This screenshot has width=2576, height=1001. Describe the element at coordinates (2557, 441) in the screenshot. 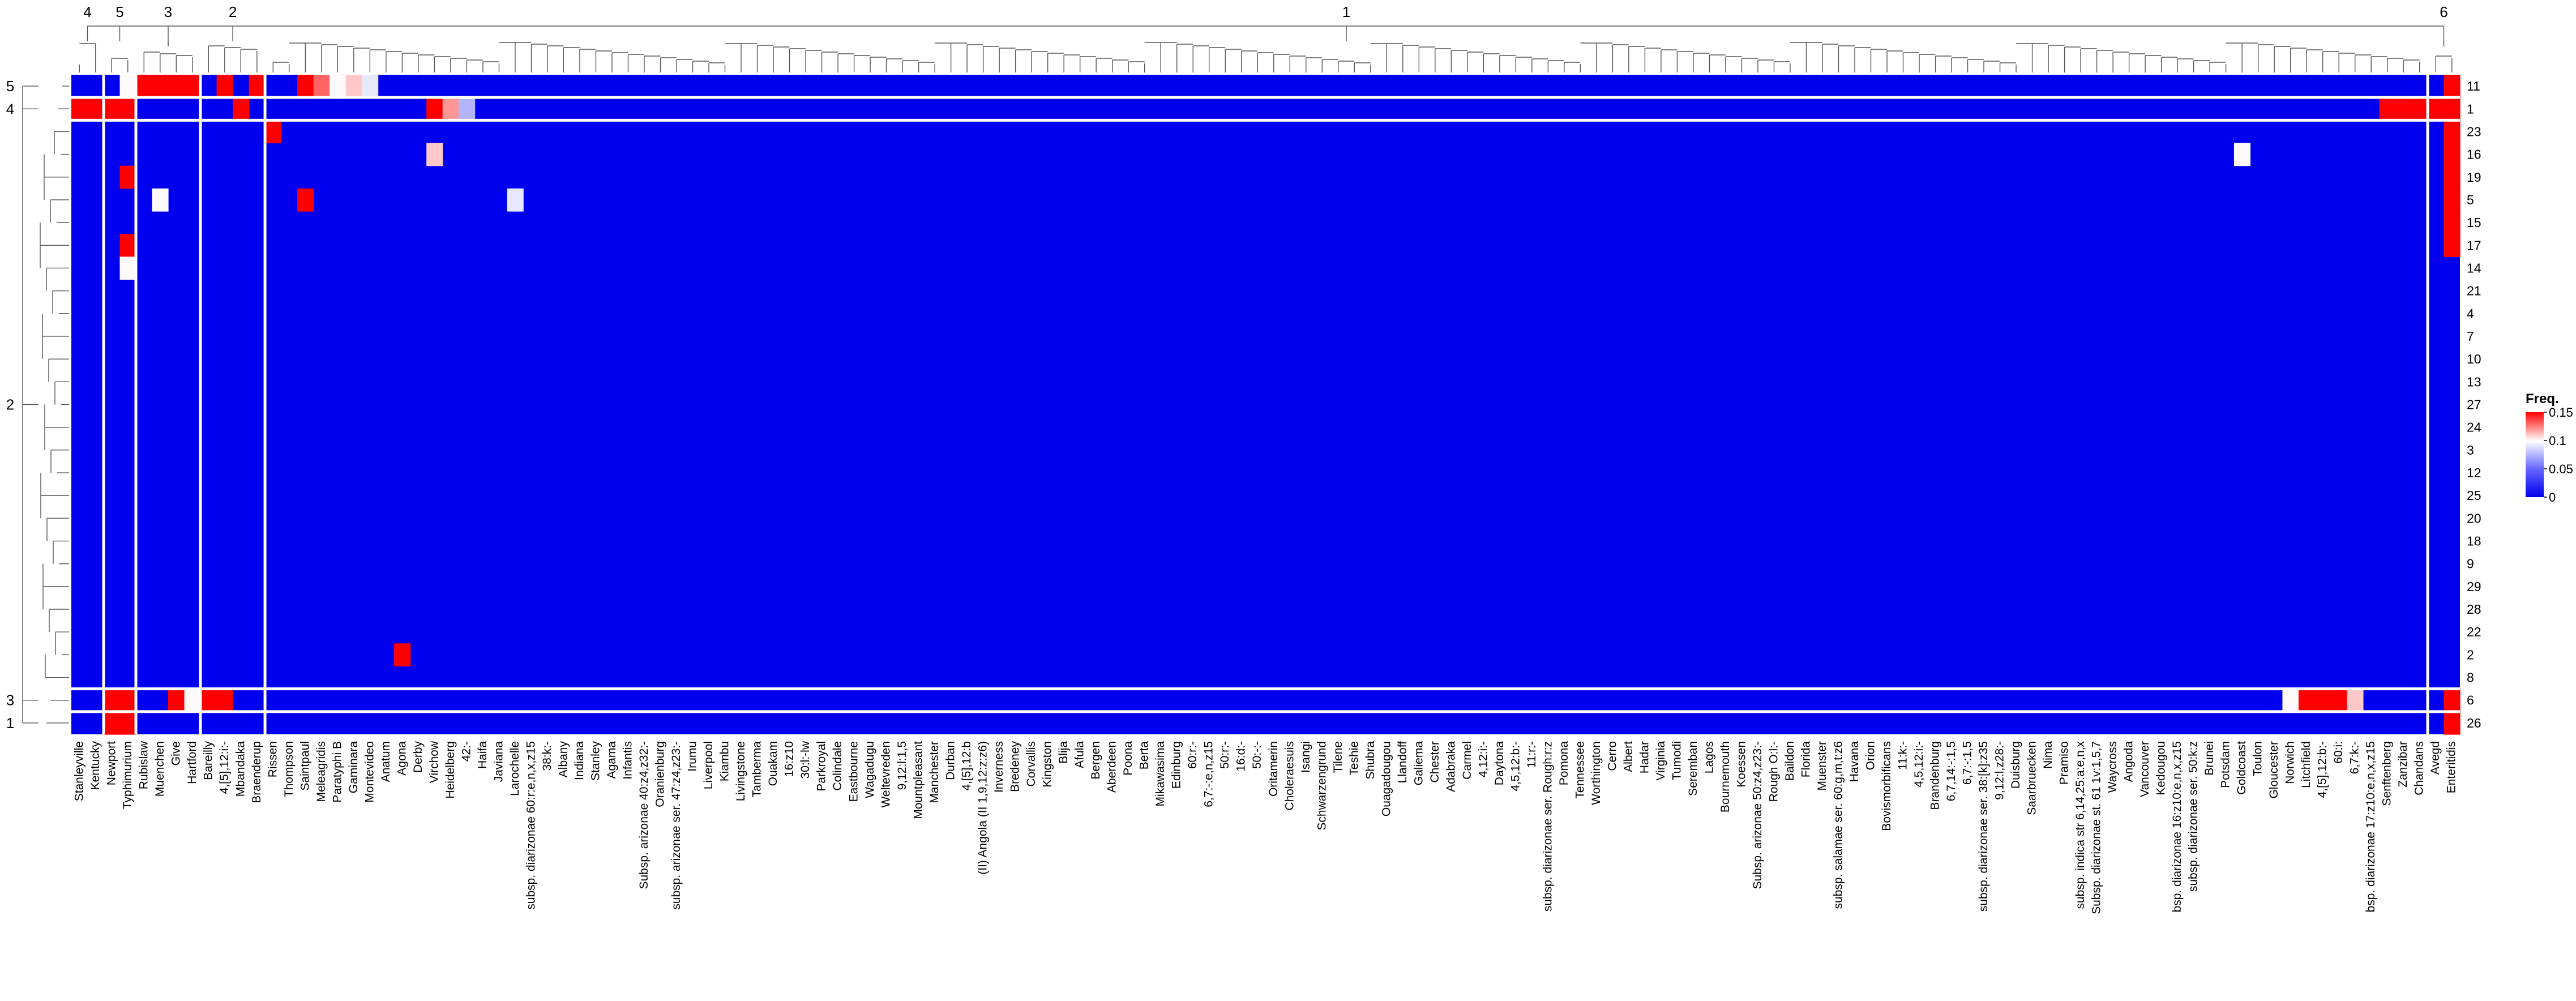

I see `legend-tick-label: 0.1` at that location.